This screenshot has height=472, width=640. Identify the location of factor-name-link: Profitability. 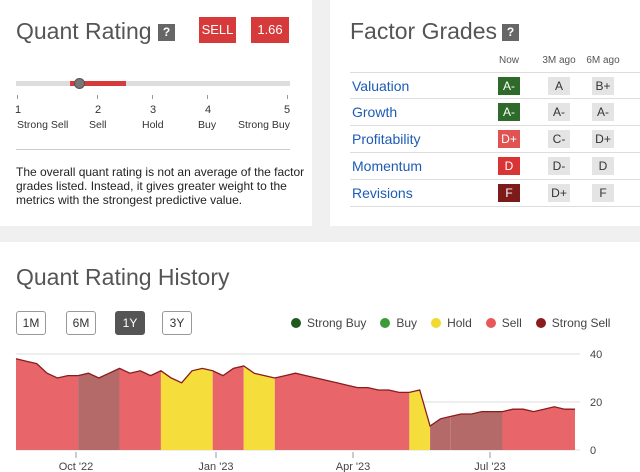
(386, 139).